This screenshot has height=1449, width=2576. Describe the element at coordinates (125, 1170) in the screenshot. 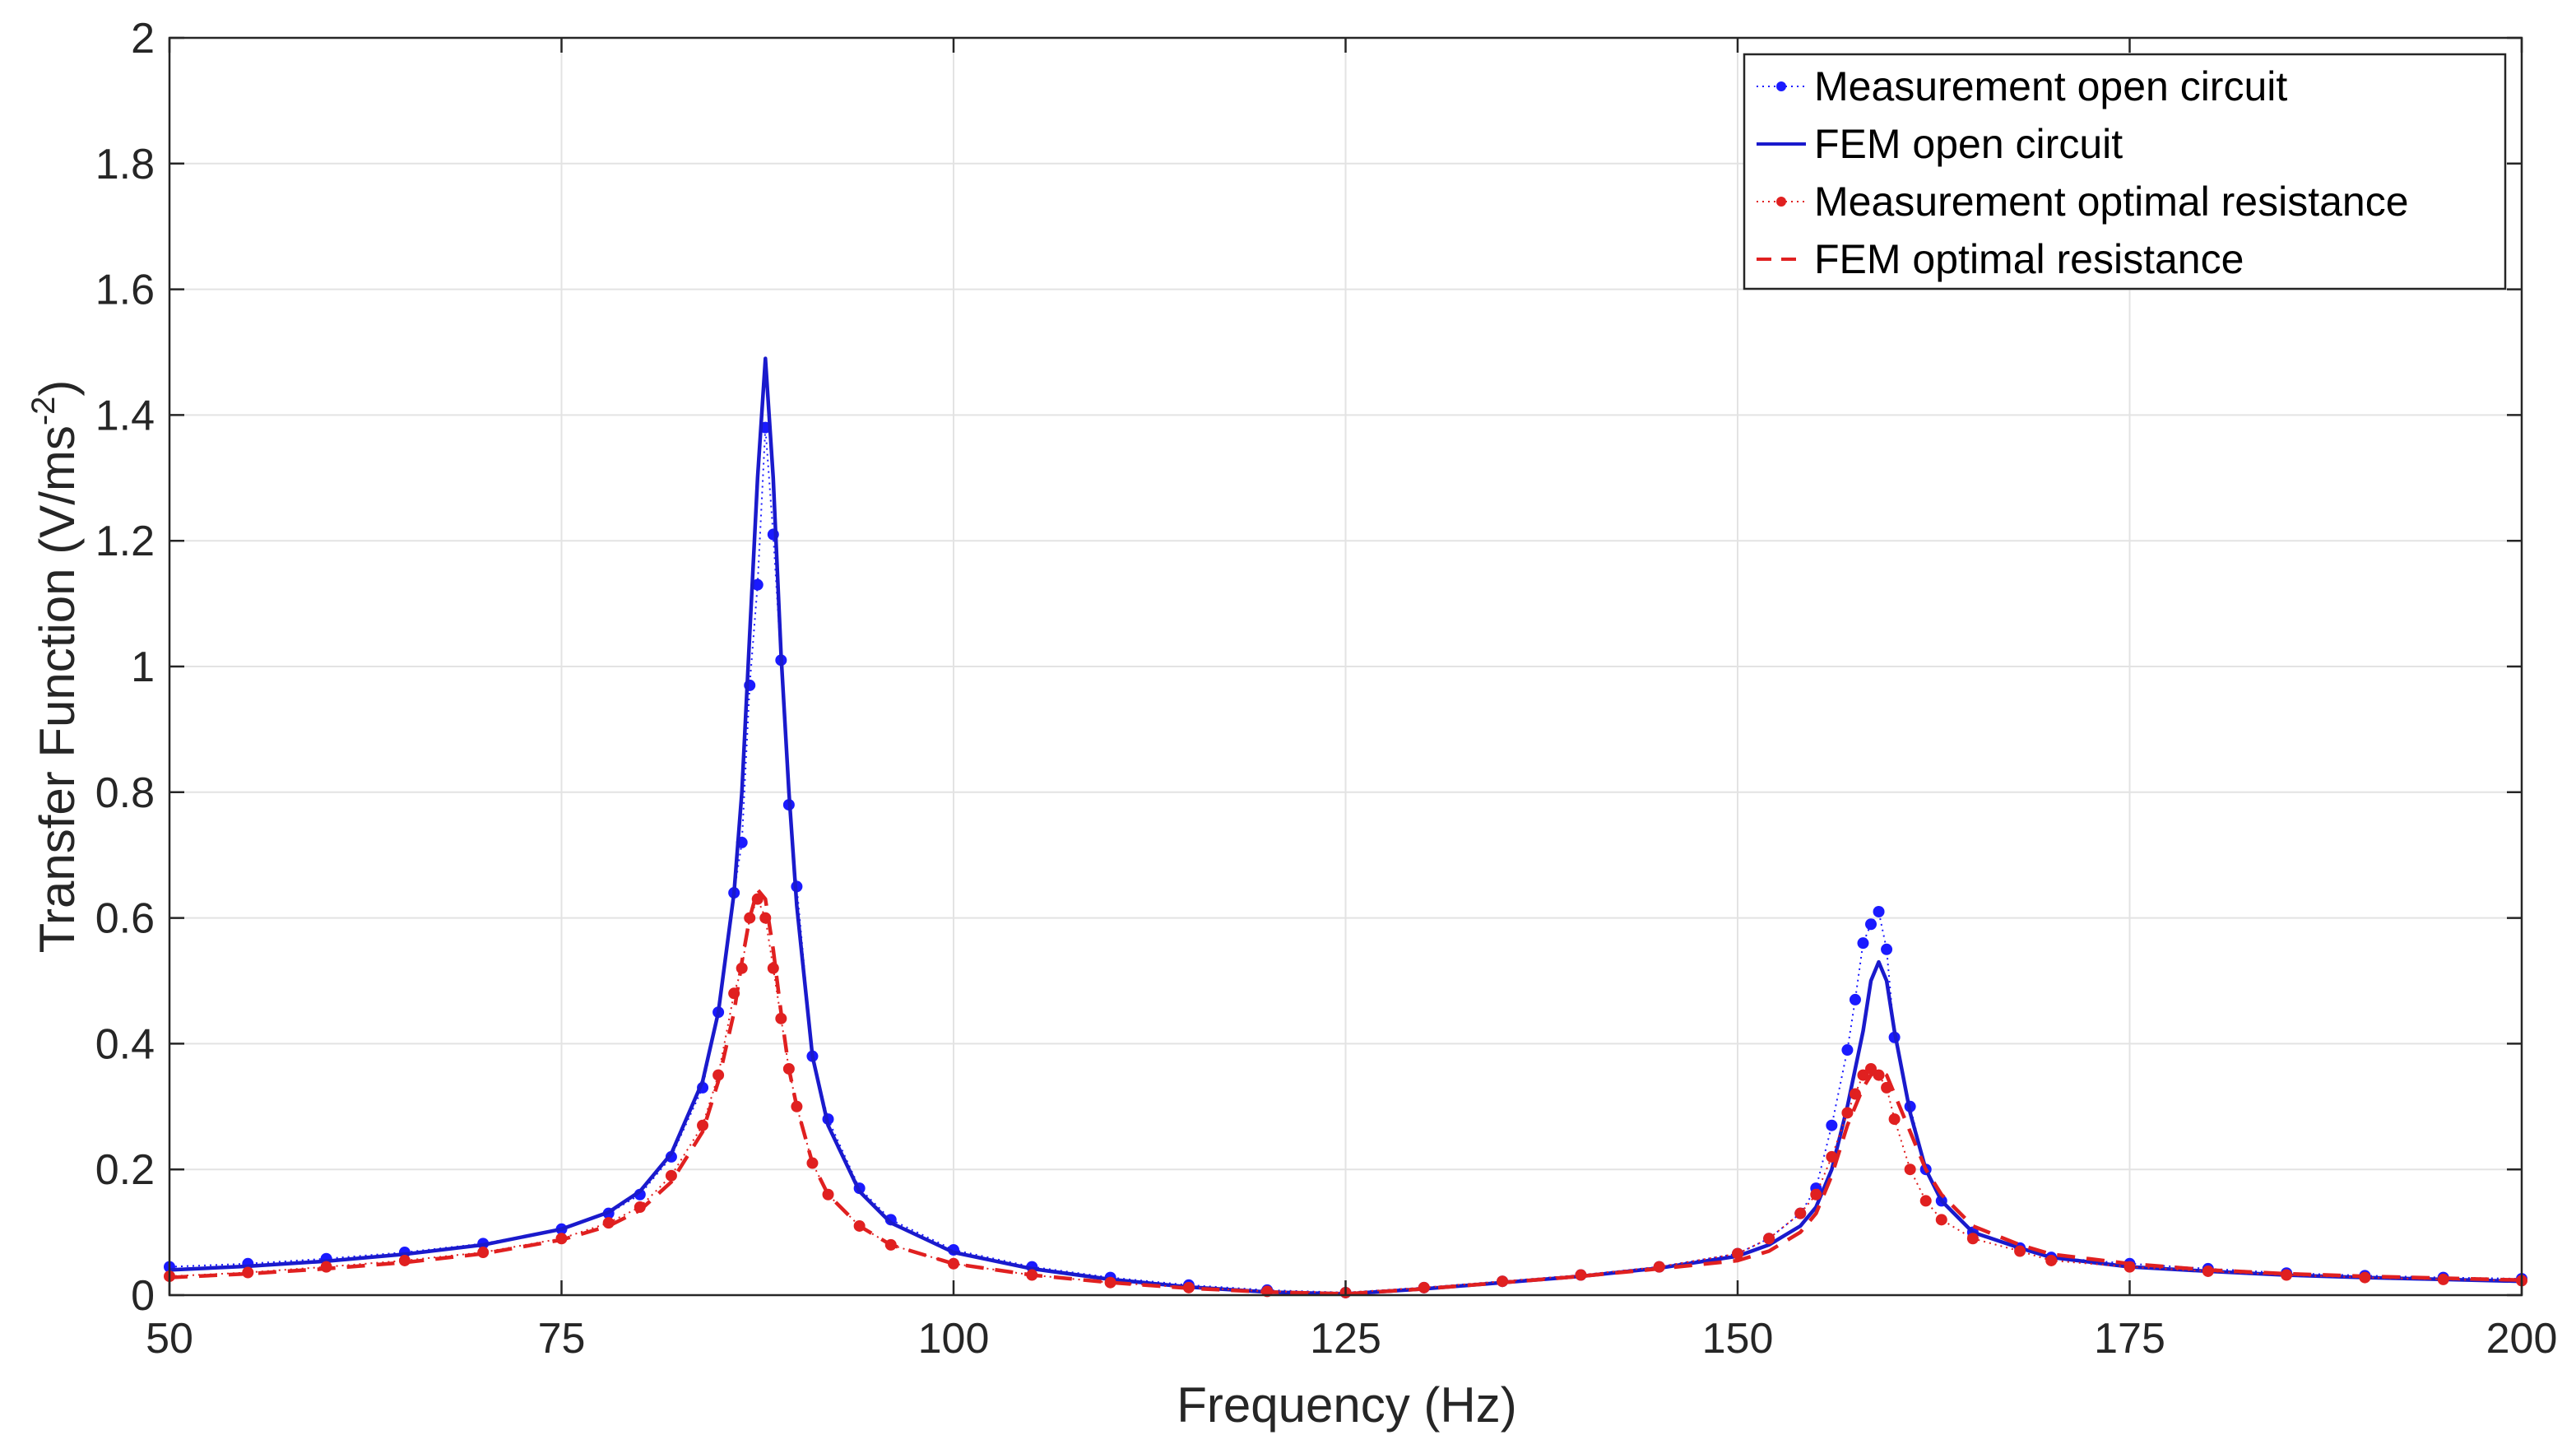

I see `y-tick-label: 0.2` at that location.